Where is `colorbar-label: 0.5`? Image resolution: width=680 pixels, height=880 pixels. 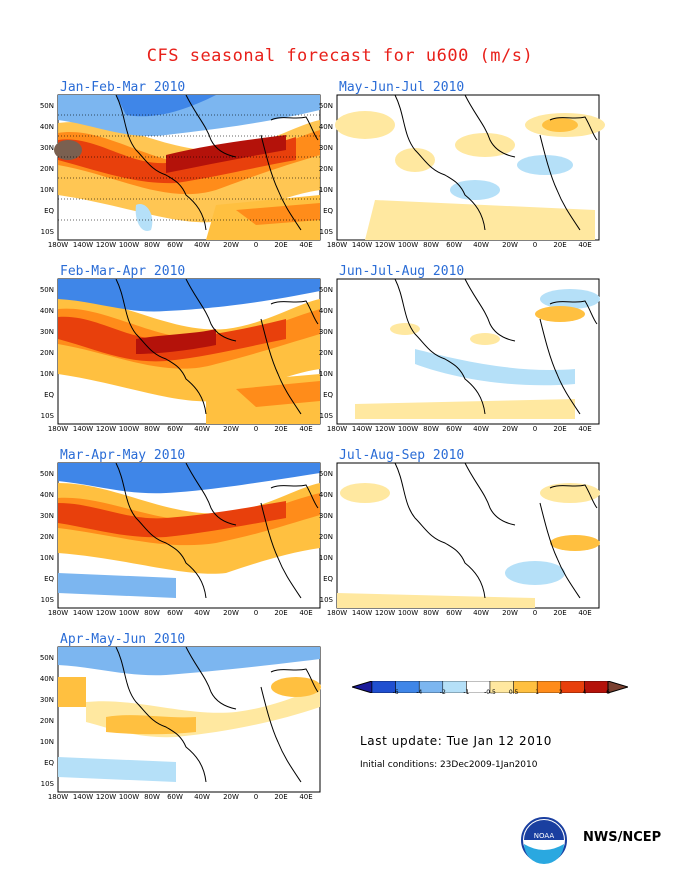 colorbar-label: 0.5 is located at coordinates (513, 692).